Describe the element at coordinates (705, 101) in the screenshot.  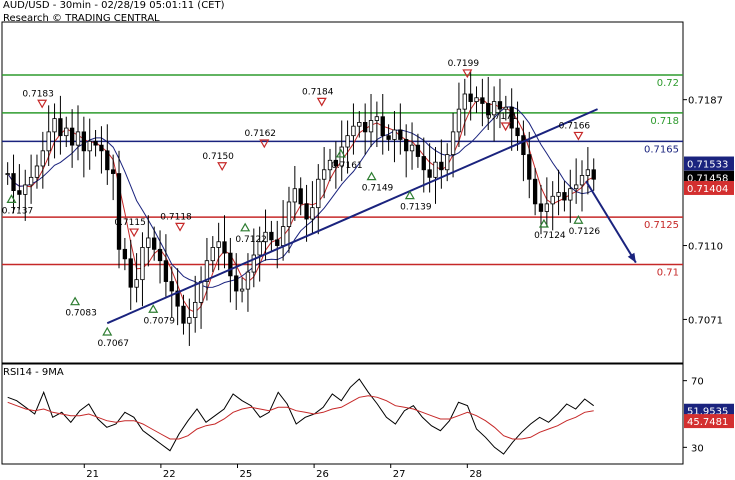
I see `price-axis-label: 0.7187` at that location.